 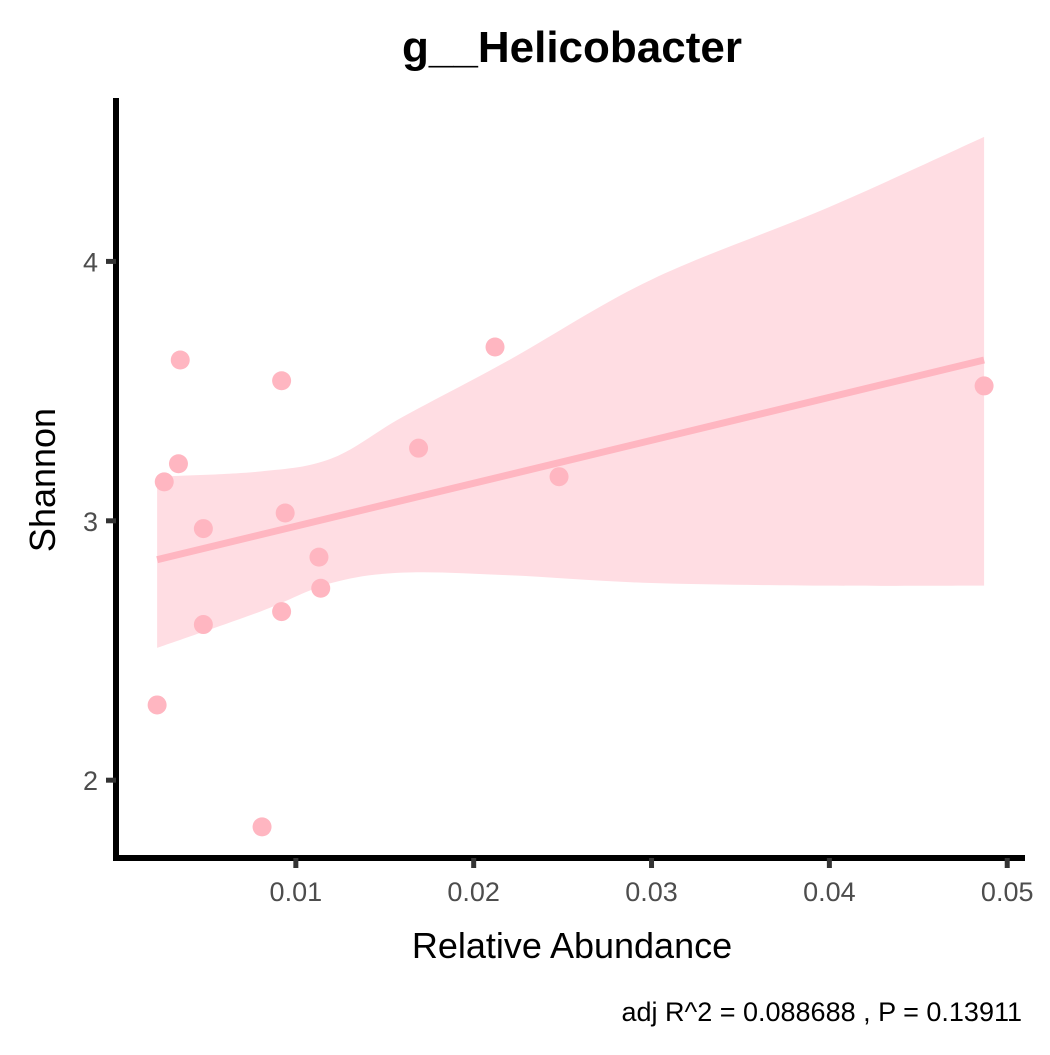 I want to click on chart-title: g__Helicobacter, so click(x=572, y=47).